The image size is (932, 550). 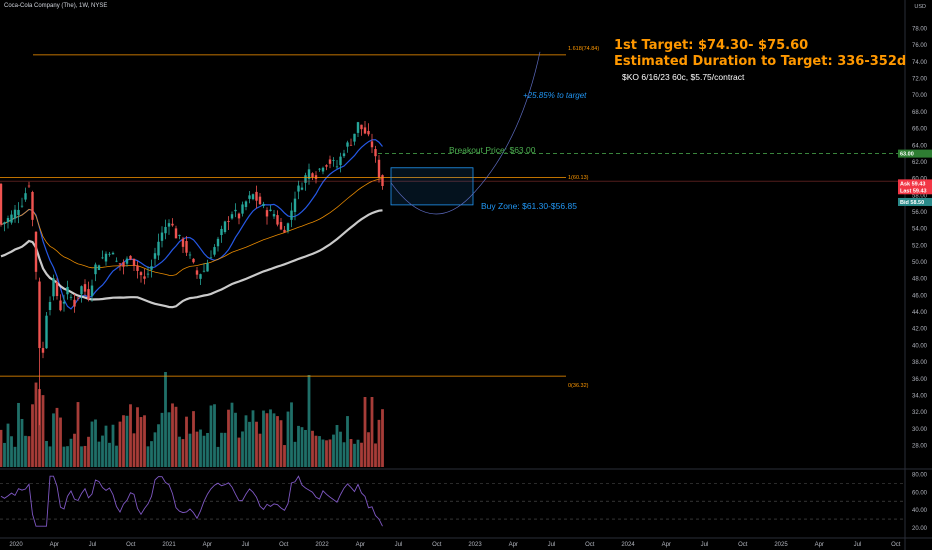 What do you see at coordinates (578, 178) in the screenshot?
I see `fib-1-label: 1(60.13)` at bounding box center [578, 178].